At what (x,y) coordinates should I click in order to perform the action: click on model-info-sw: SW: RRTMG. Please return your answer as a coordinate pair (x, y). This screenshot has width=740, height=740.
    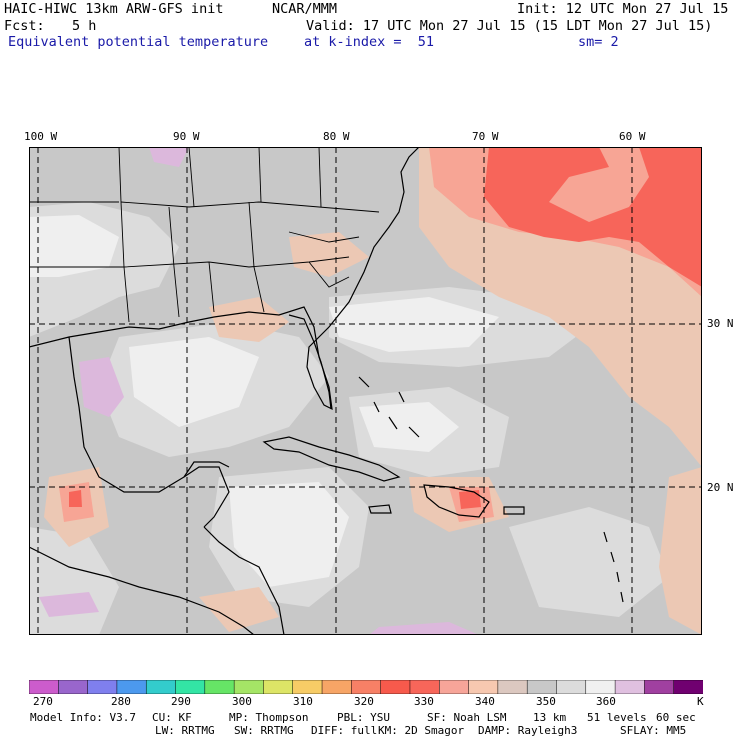
    Looking at the image, I should click on (264, 730).